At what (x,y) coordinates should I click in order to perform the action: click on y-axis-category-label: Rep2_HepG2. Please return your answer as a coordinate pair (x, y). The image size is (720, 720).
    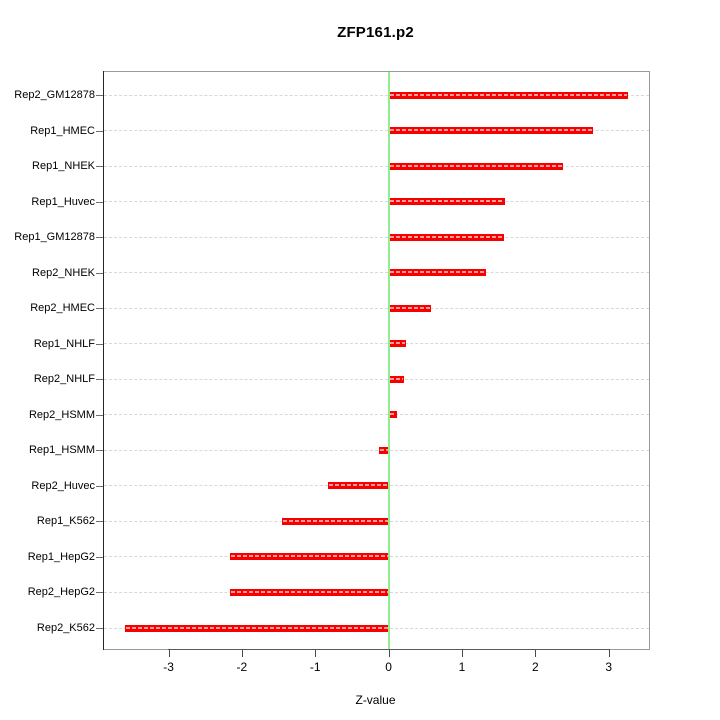
    Looking at the image, I should click on (61, 592).